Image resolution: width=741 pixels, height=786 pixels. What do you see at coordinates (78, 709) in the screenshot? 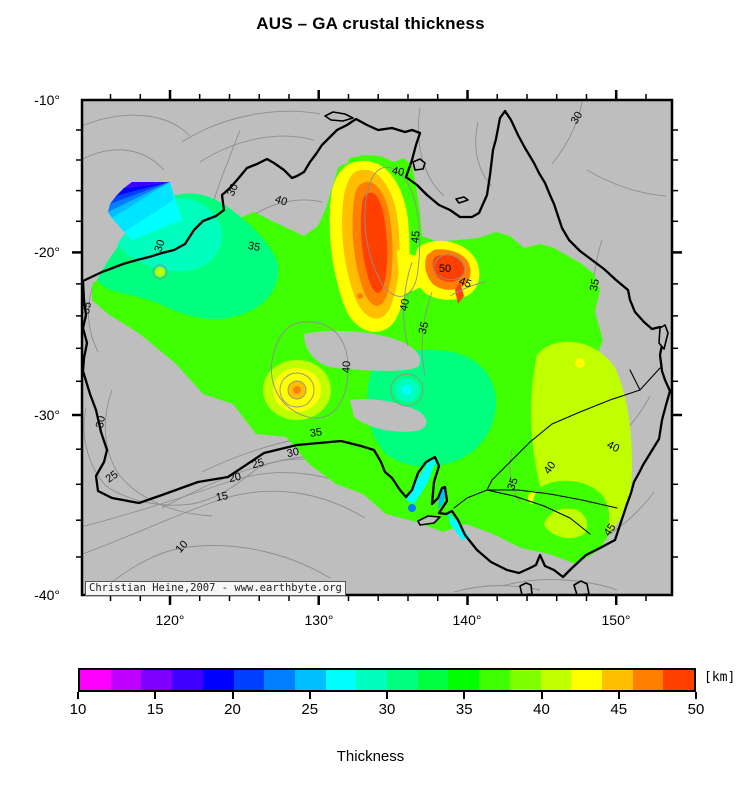
I see `colorbar-tick-label: 10` at bounding box center [78, 709].